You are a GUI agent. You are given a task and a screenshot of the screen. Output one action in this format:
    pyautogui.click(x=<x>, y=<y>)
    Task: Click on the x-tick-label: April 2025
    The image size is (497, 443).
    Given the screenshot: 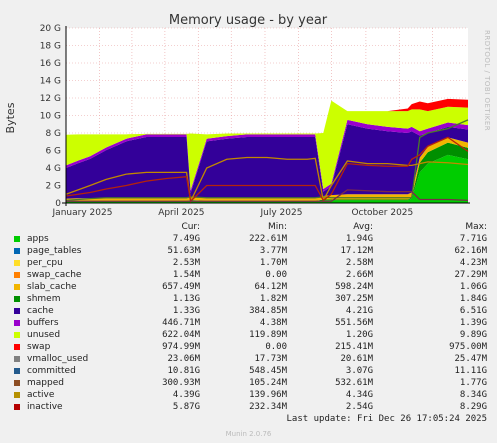 What is the action you would take?
    pyautogui.click(x=181, y=213)
    